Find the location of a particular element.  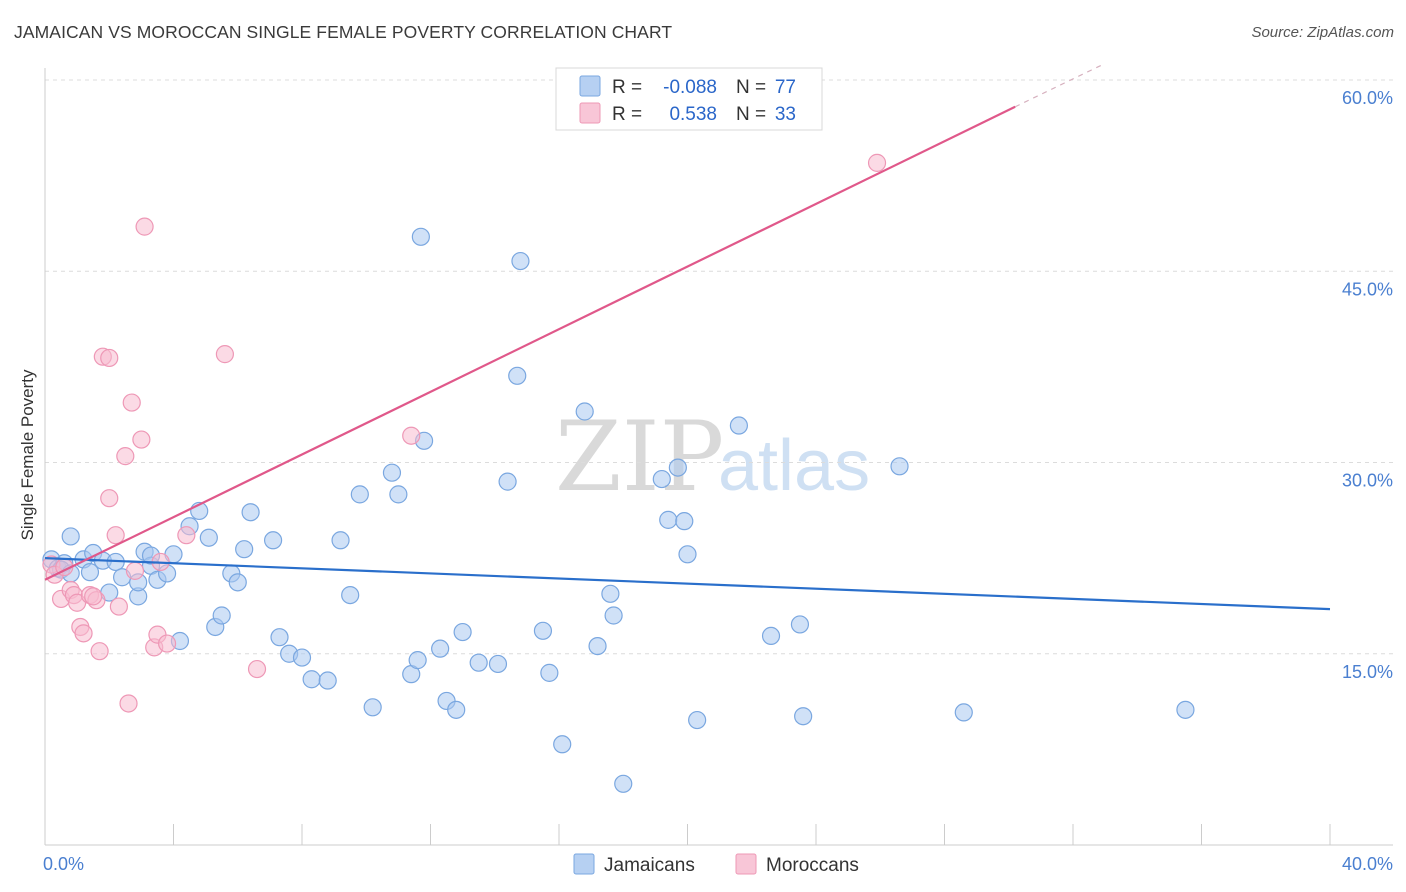

legend-n-label-jamaicans: N = is located at coordinates (751, 87).